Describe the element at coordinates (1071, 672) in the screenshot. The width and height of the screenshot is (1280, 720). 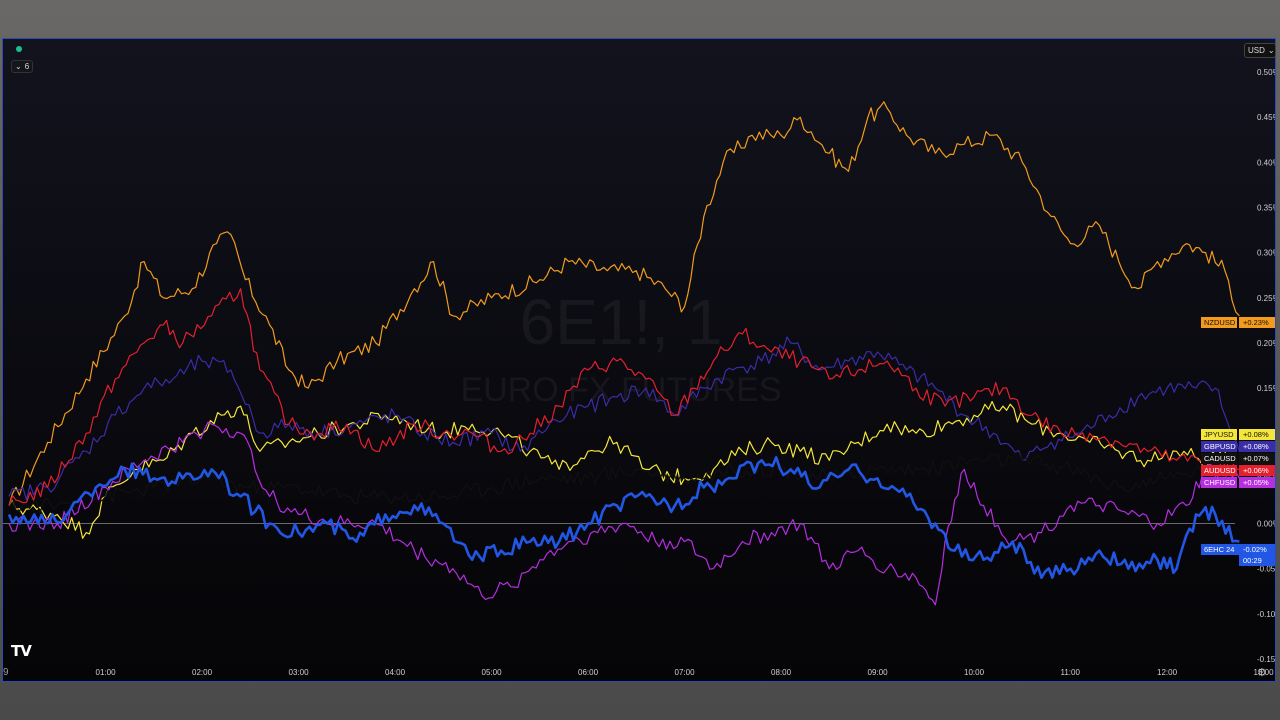
I see `x-tick-label: 11:00` at that location.